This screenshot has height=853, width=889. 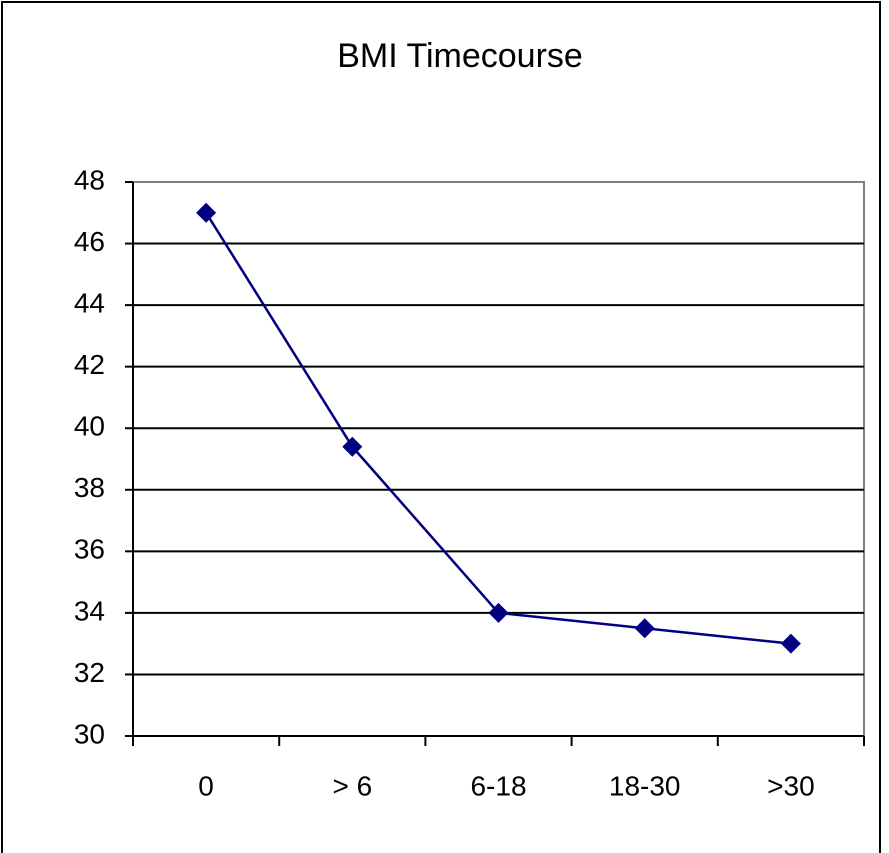 What do you see at coordinates (89, 241) in the screenshot?
I see `y-tick-label: 46` at bounding box center [89, 241].